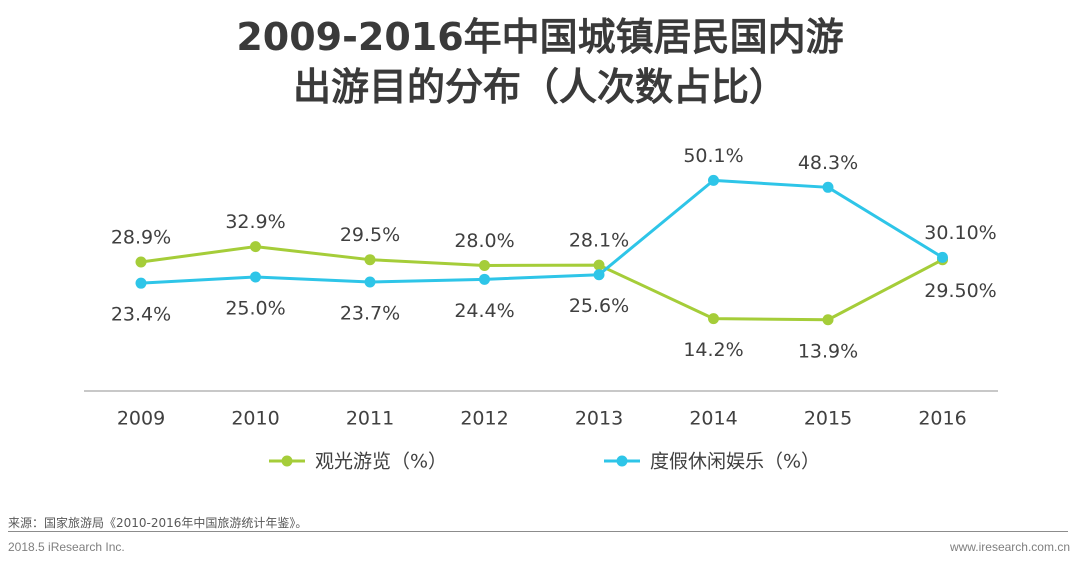  What do you see at coordinates (484, 241) in the screenshot?
I see `data-label-series-1: 28.0%` at bounding box center [484, 241].